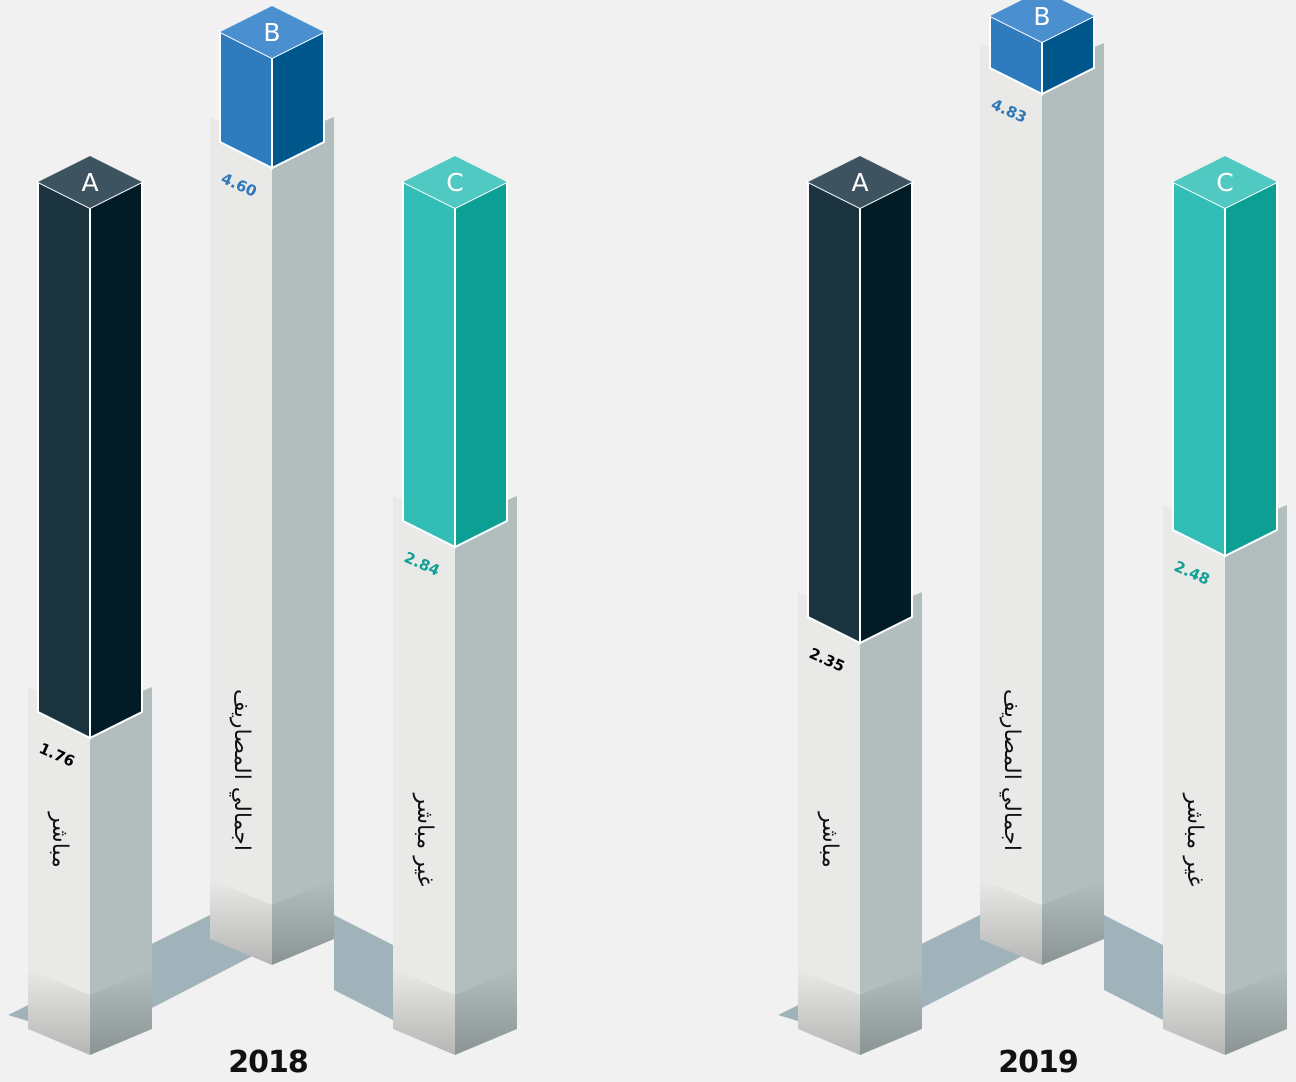 The width and height of the screenshot is (1296, 1082). Describe the element at coordinates (653, 1062) in the screenshot. I see `year-labels: 2018 2019` at that location.